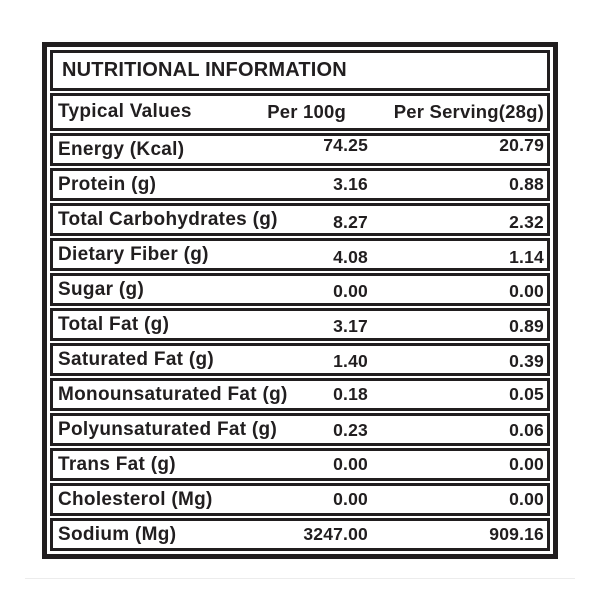 The image size is (600, 600). Describe the element at coordinates (300, 254) in the screenshot. I see `table-row: Dietary Fiber (g) 4.08 1.14` at that location.